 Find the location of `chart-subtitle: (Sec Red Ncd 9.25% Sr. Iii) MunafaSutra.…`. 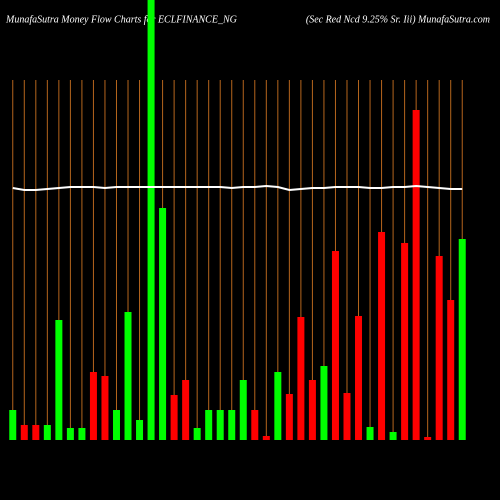

chart-subtitle: (Sec Red Ncd 9.25% Sr. Iii) MunafaSutra.… is located at coordinates (398, 19).